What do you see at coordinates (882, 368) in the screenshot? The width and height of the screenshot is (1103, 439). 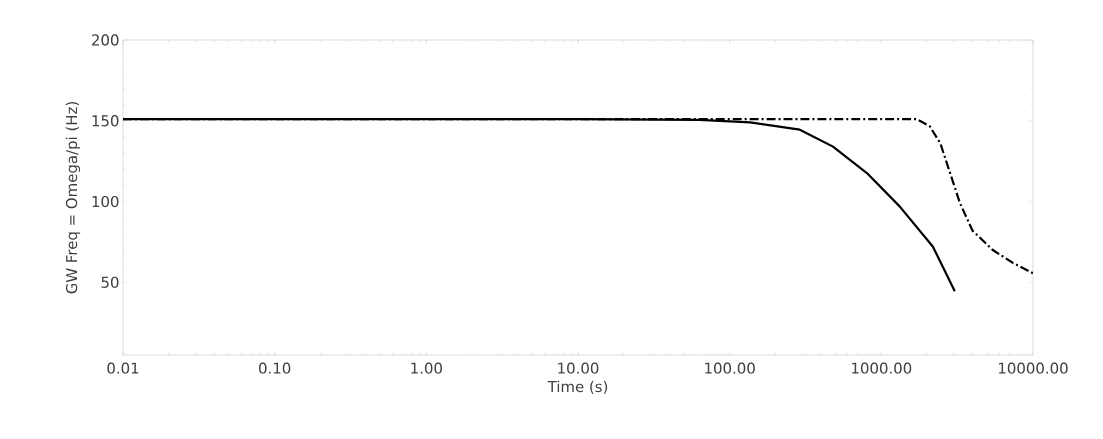 I see `x-tick-label: 1000.00` at bounding box center [882, 368].